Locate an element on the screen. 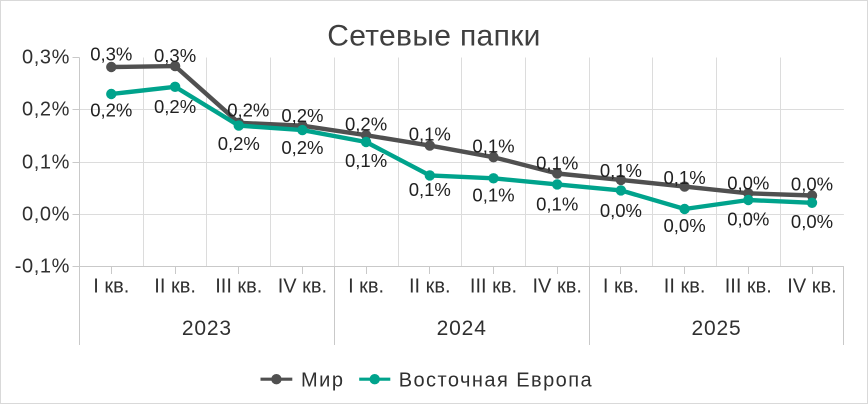 This screenshot has width=868, height=404. svg-text: Мир is located at coordinates (322, 381).